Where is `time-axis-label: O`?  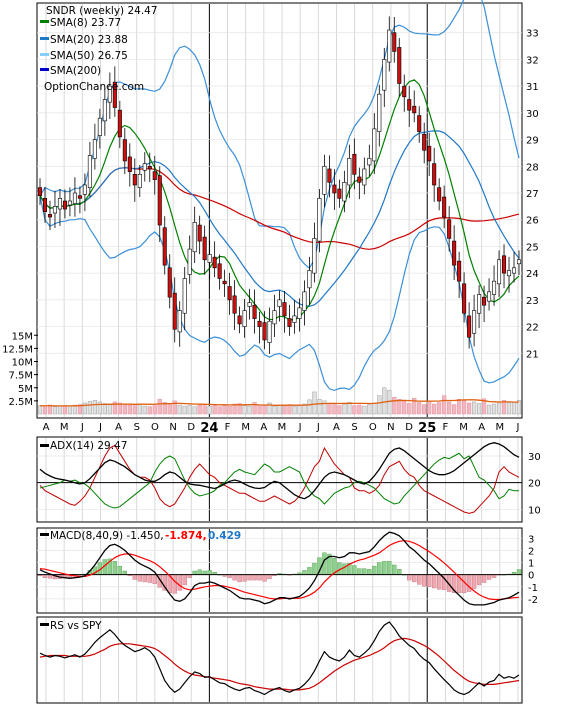 time-axis-label: O is located at coordinates (155, 427).